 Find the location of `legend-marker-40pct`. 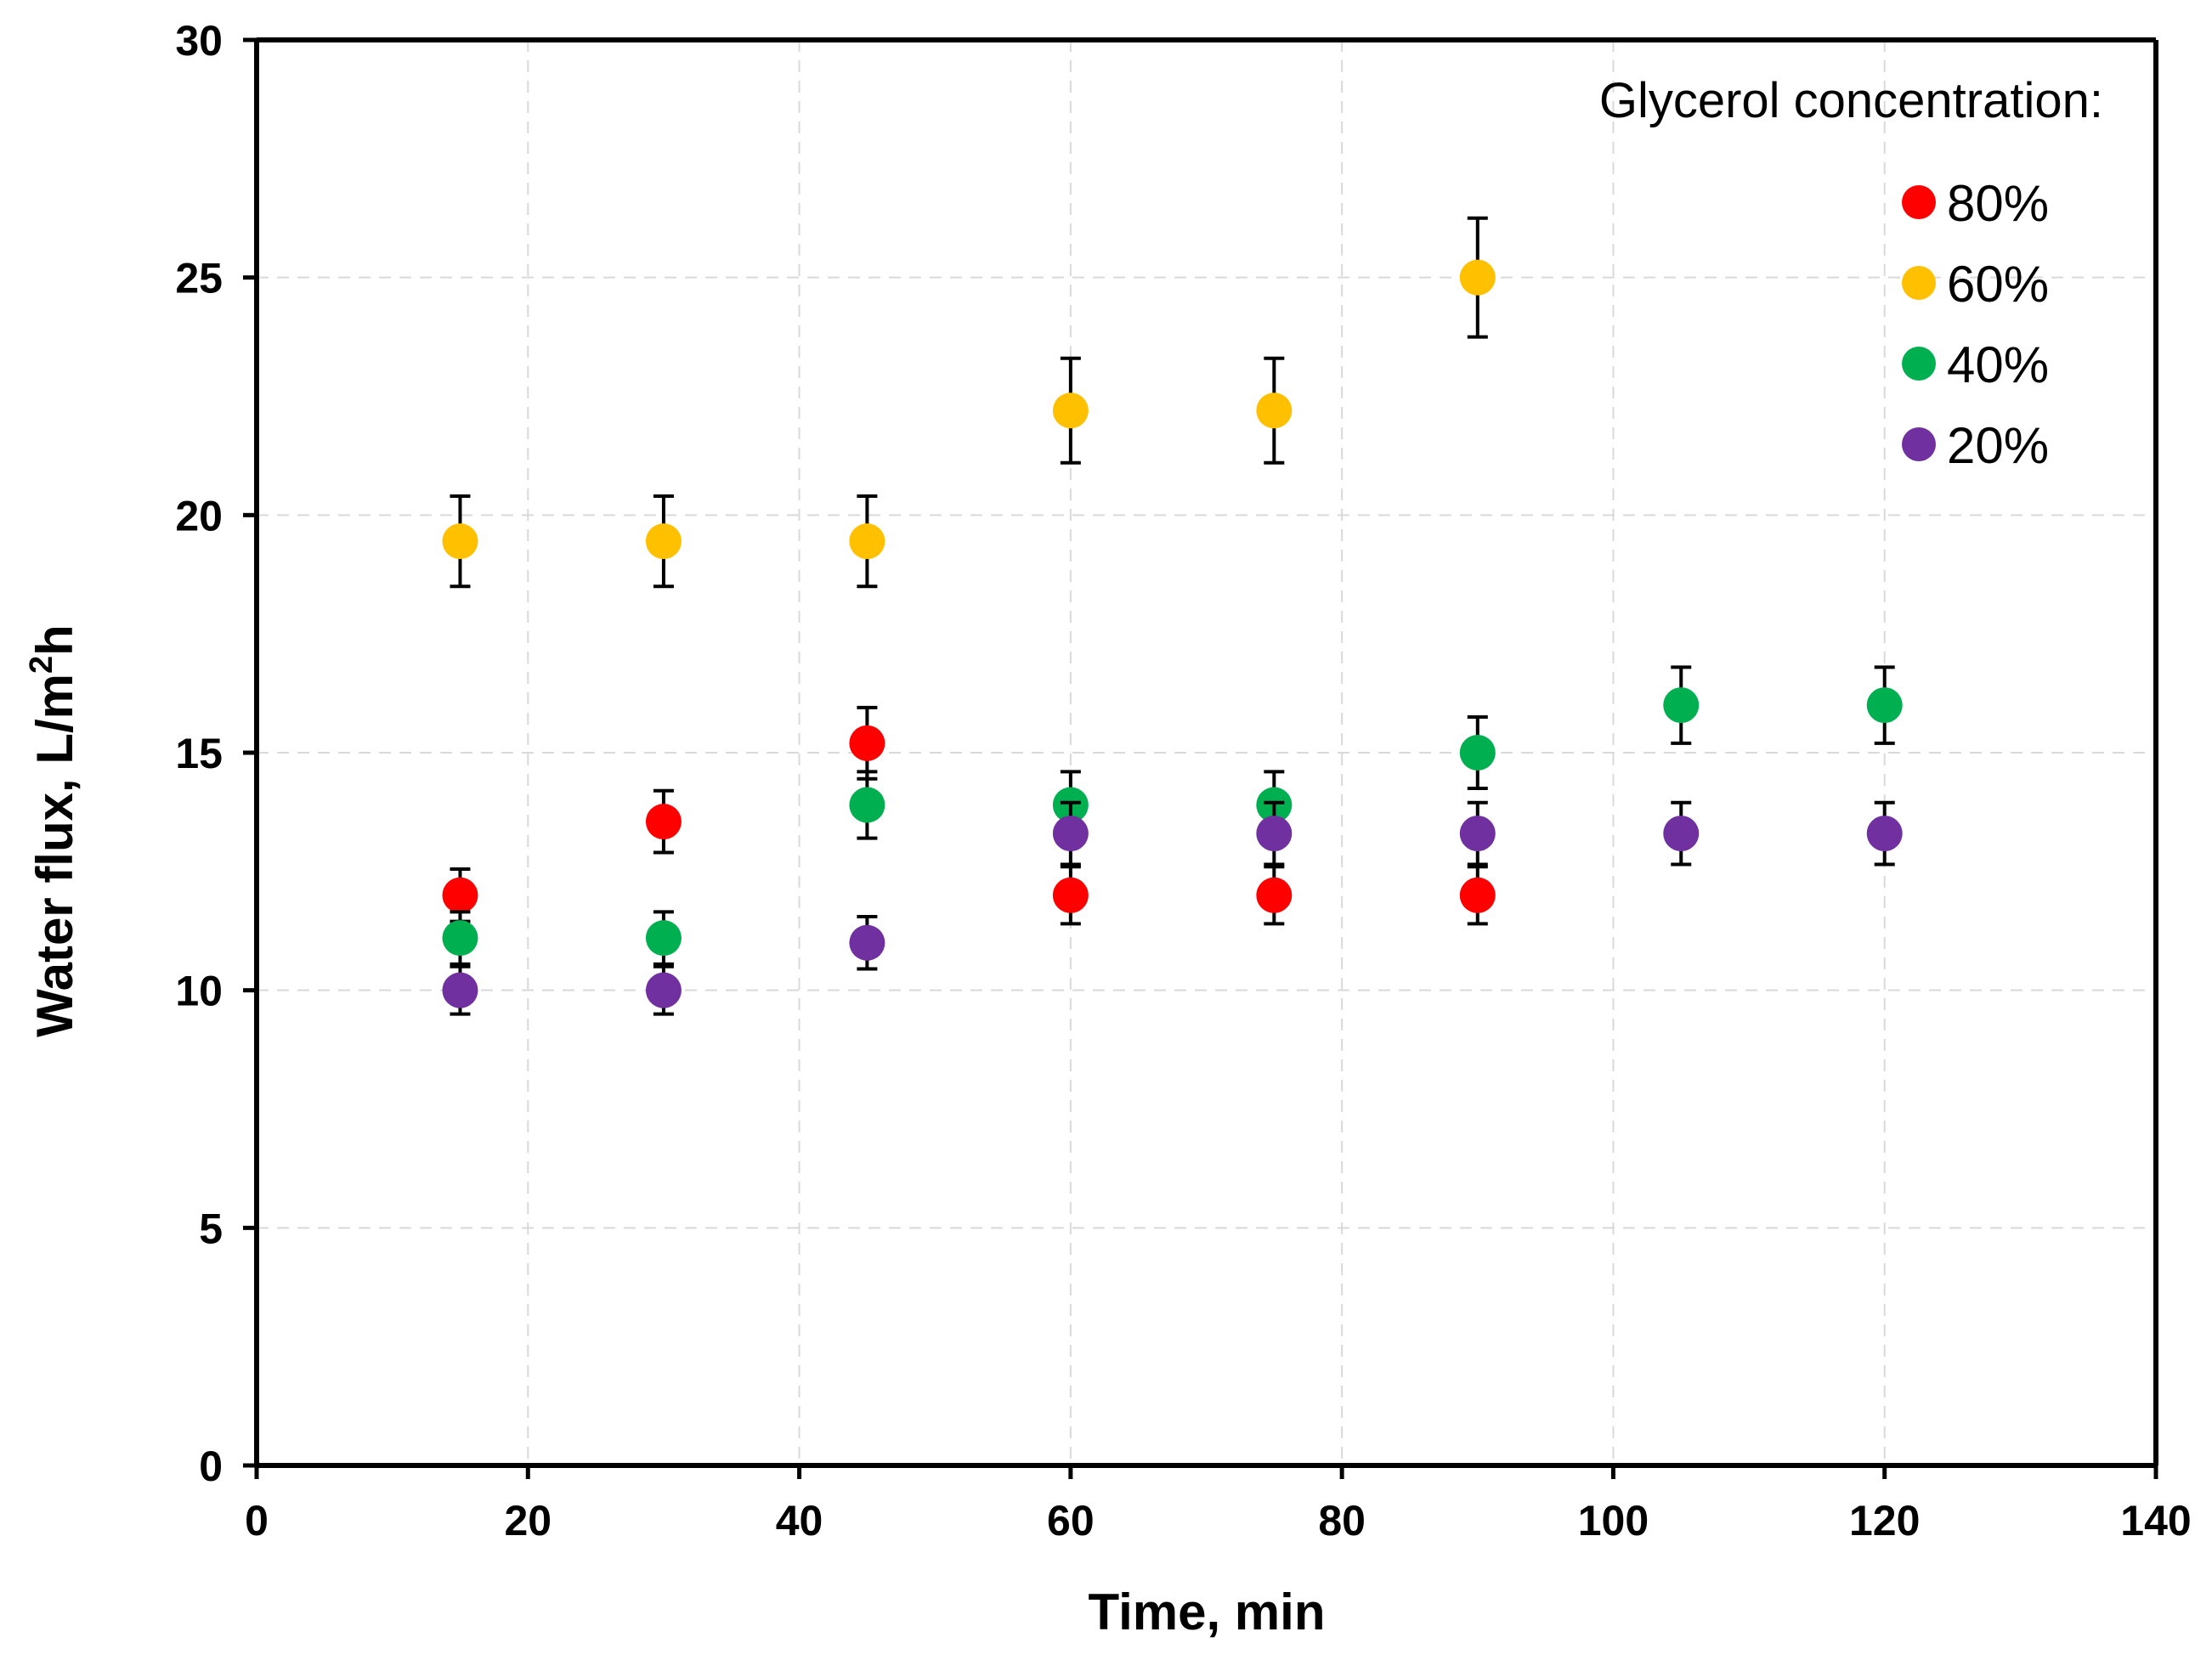

legend-marker-40pct is located at coordinates (1919, 364).